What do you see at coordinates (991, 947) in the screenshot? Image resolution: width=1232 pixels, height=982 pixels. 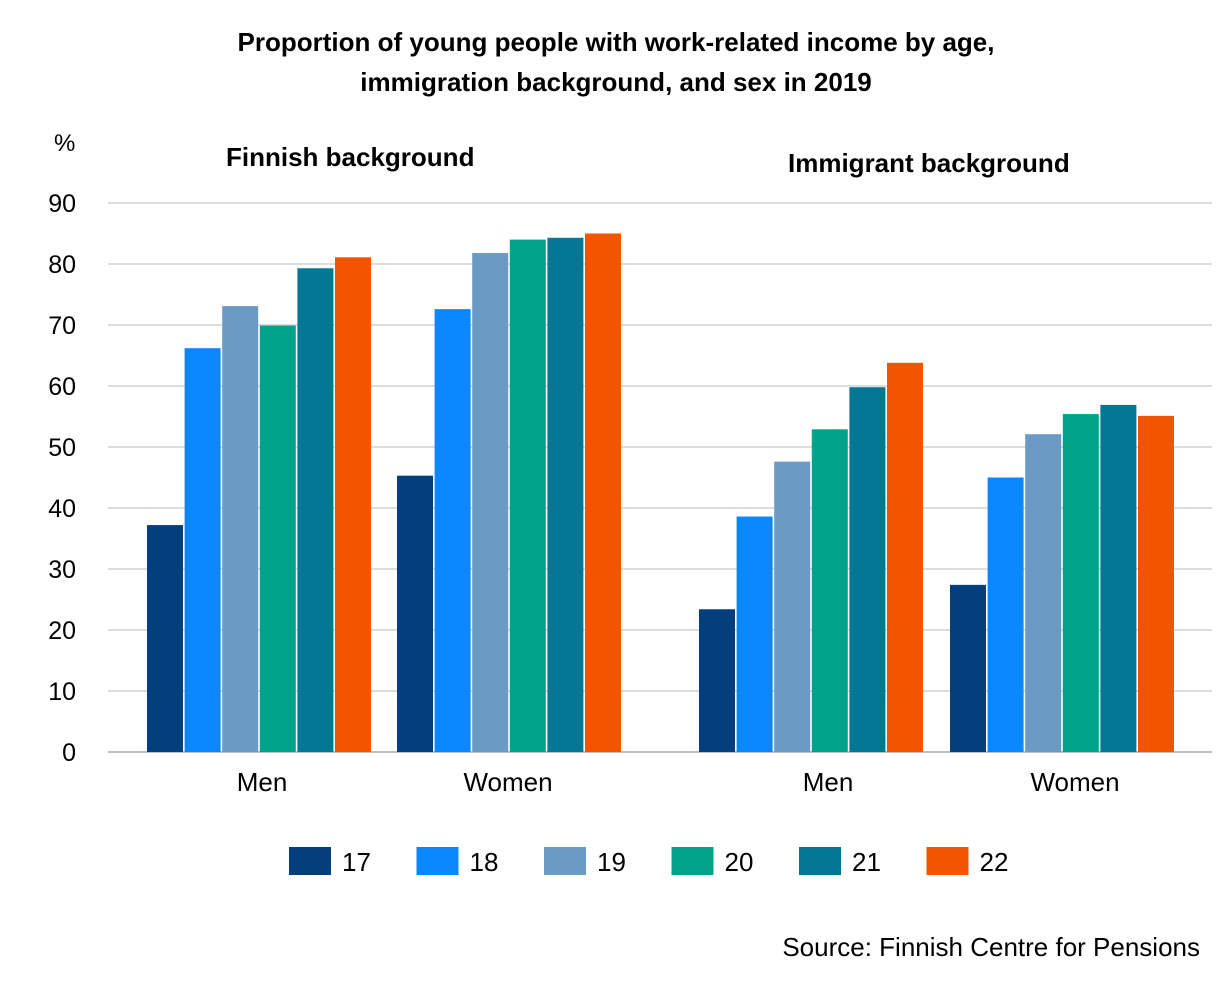 I see `source-note: Source: Finnish Centre for Pensions` at bounding box center [991, 947].